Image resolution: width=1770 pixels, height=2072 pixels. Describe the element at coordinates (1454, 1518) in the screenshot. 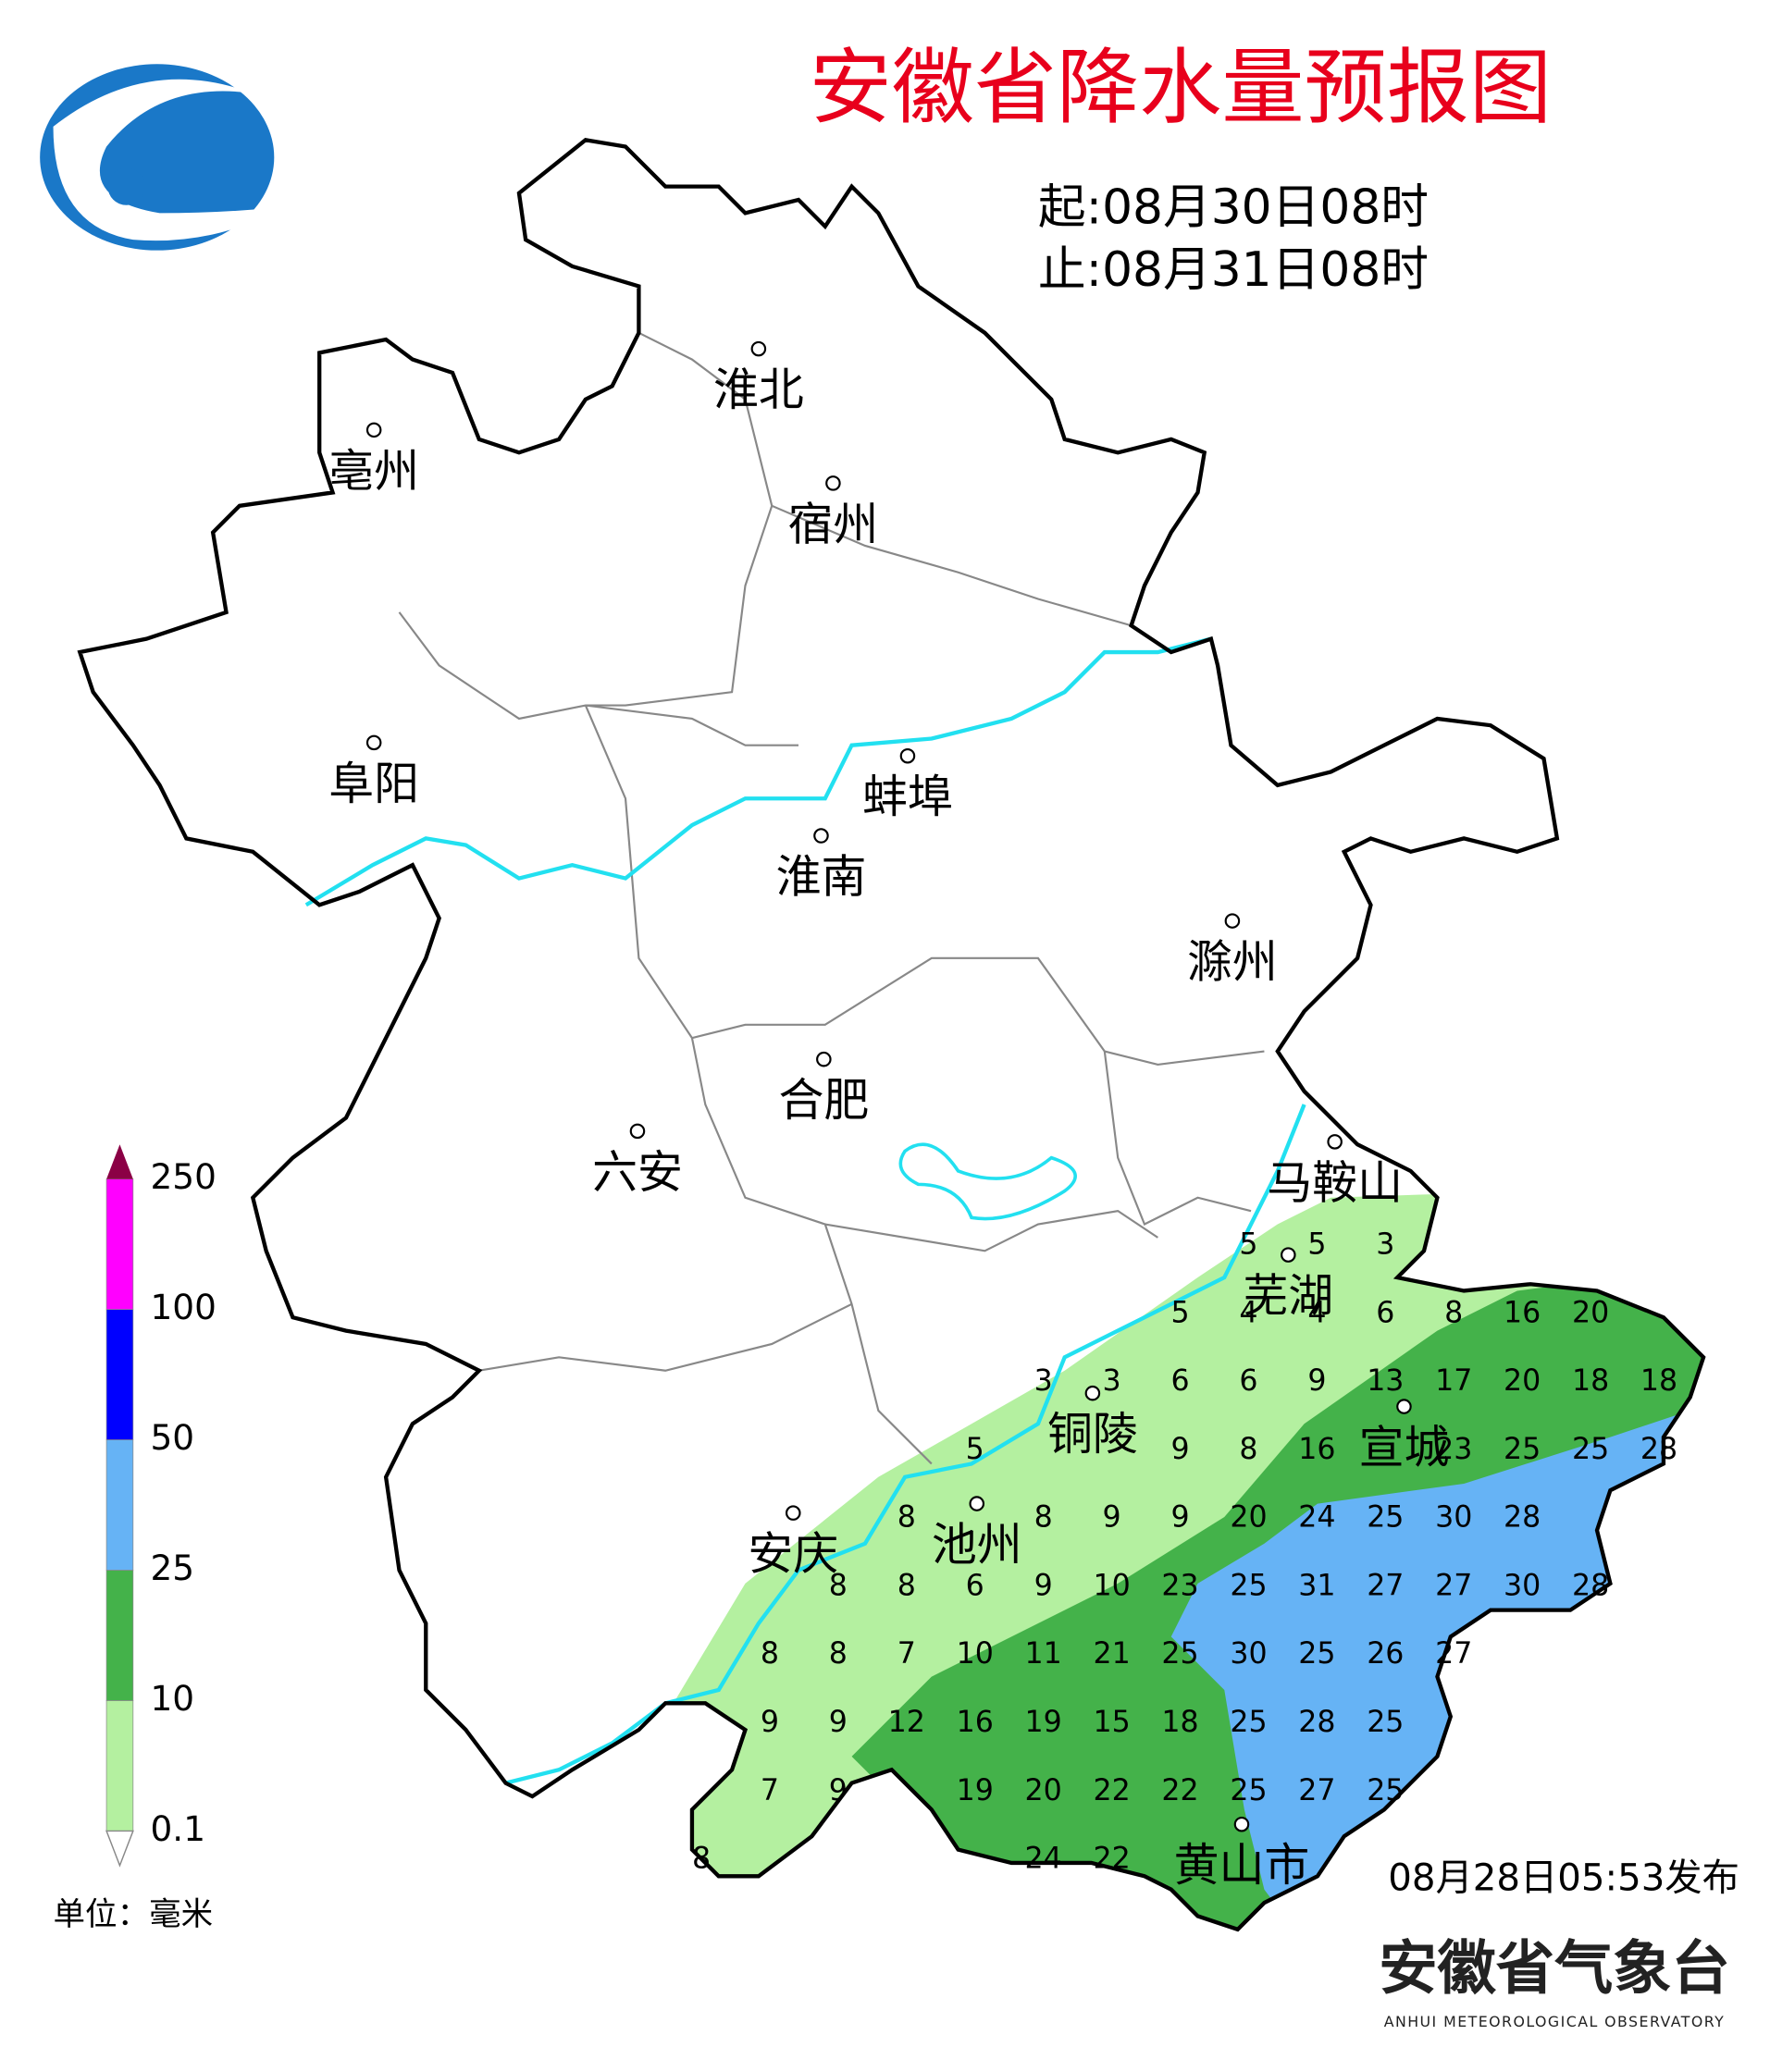

I see `precip-value: 30` at that location.